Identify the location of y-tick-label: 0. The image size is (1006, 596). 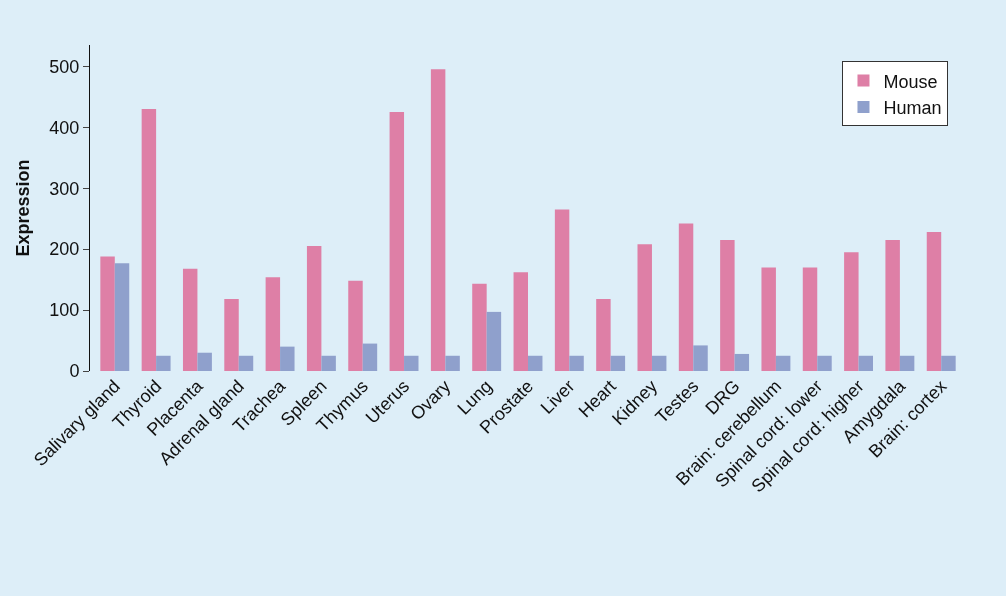
(74, 371).